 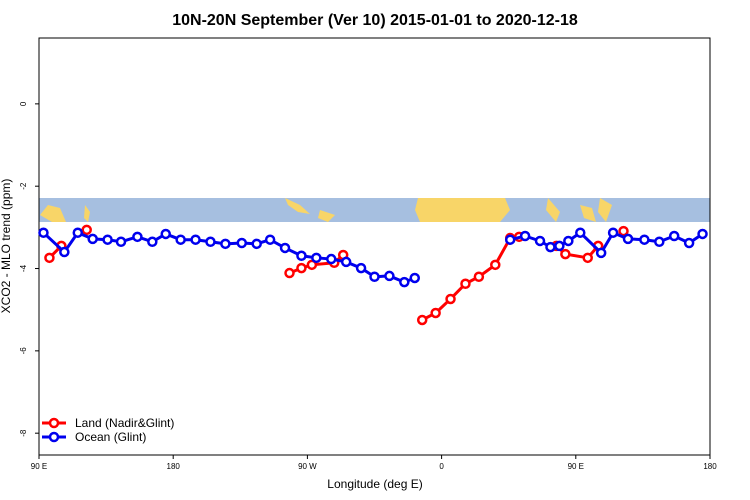 What do you see at coordinates (23, 268) in the screenshot?
I see `y-tick-label: -4` at bounding box center [23, 268].